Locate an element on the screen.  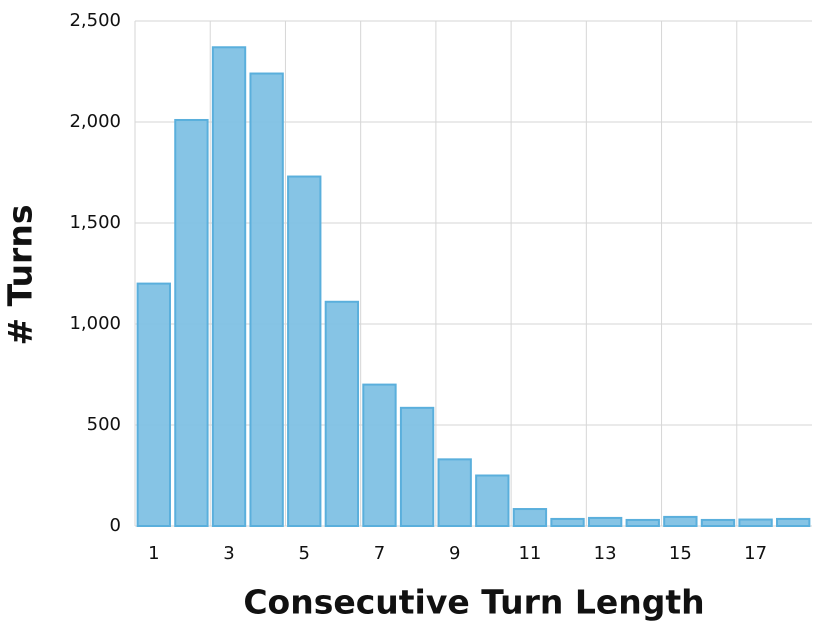
x-tick-label: 7 is located at coordinates (379, 553).